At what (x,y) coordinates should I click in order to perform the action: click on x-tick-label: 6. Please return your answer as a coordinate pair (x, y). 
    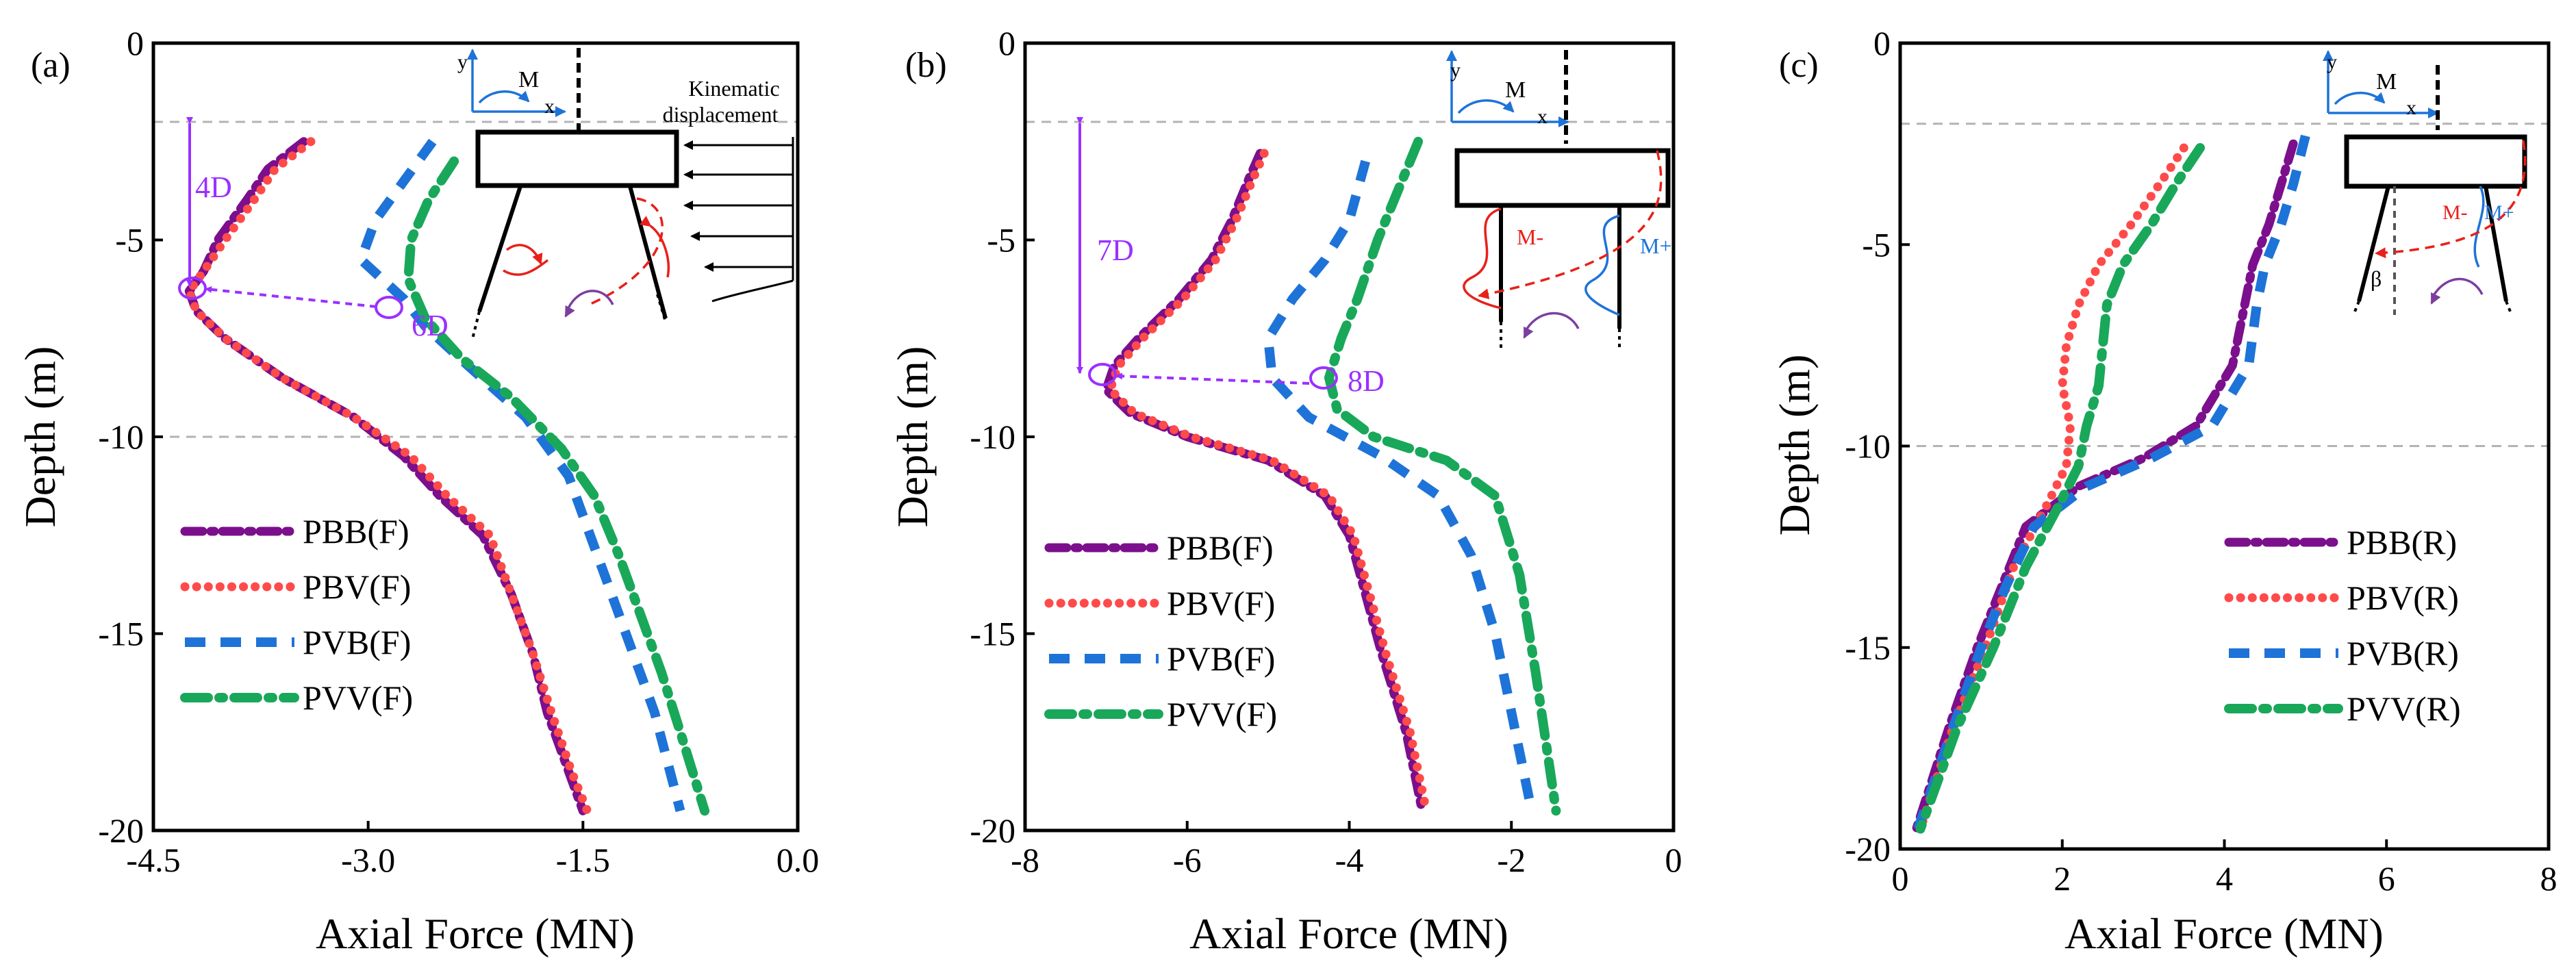
    Looking at the image, I should click on (2386, 878).